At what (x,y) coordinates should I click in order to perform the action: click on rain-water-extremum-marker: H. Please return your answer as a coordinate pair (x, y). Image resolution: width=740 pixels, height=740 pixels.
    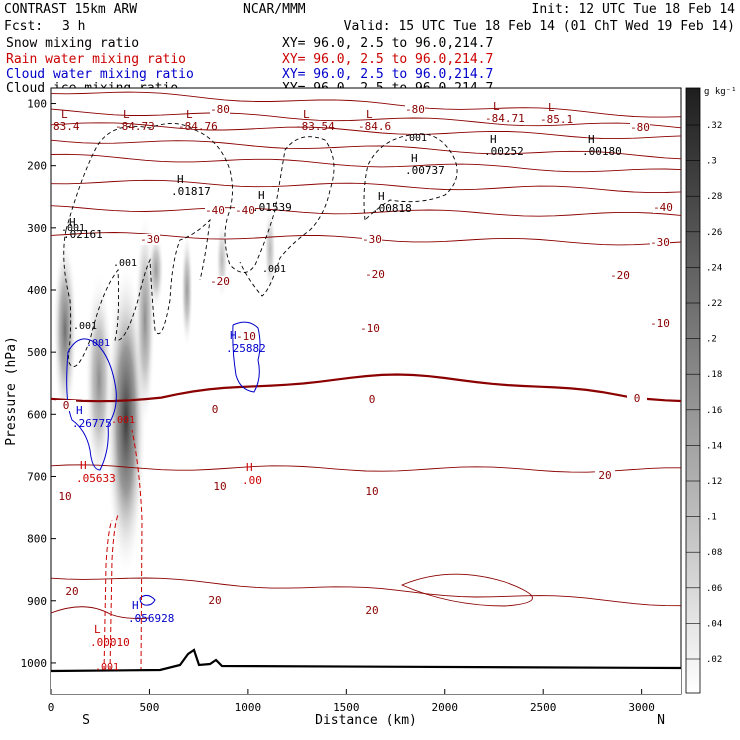
    Looking at the image, I should click on (249, 467).